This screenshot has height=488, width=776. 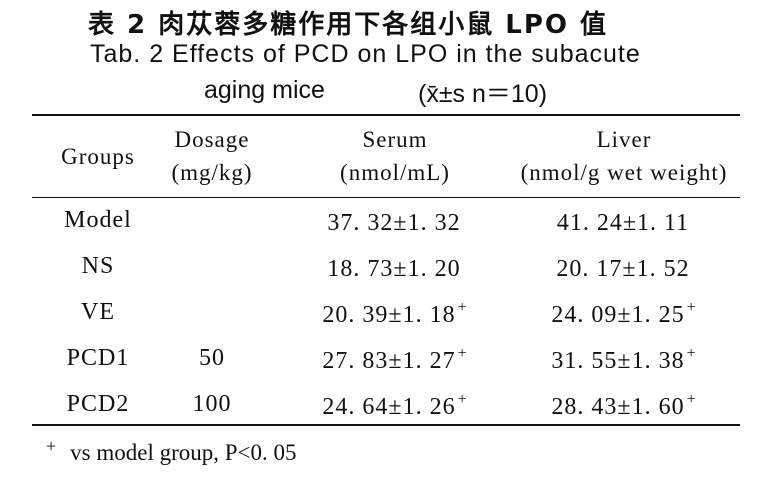 What do you see at coordinates (264, 90) in the screenshot?
I see `table-title-english-line2: aging mice` at bounding box center [264, 90].